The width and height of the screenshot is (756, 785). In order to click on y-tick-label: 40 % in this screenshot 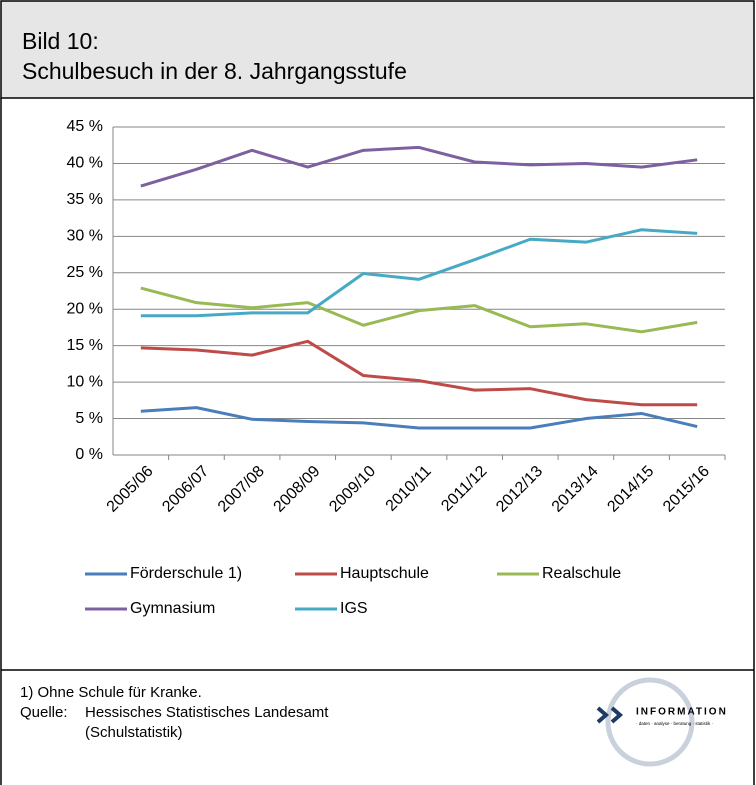, I will do `click(85, 163)`.